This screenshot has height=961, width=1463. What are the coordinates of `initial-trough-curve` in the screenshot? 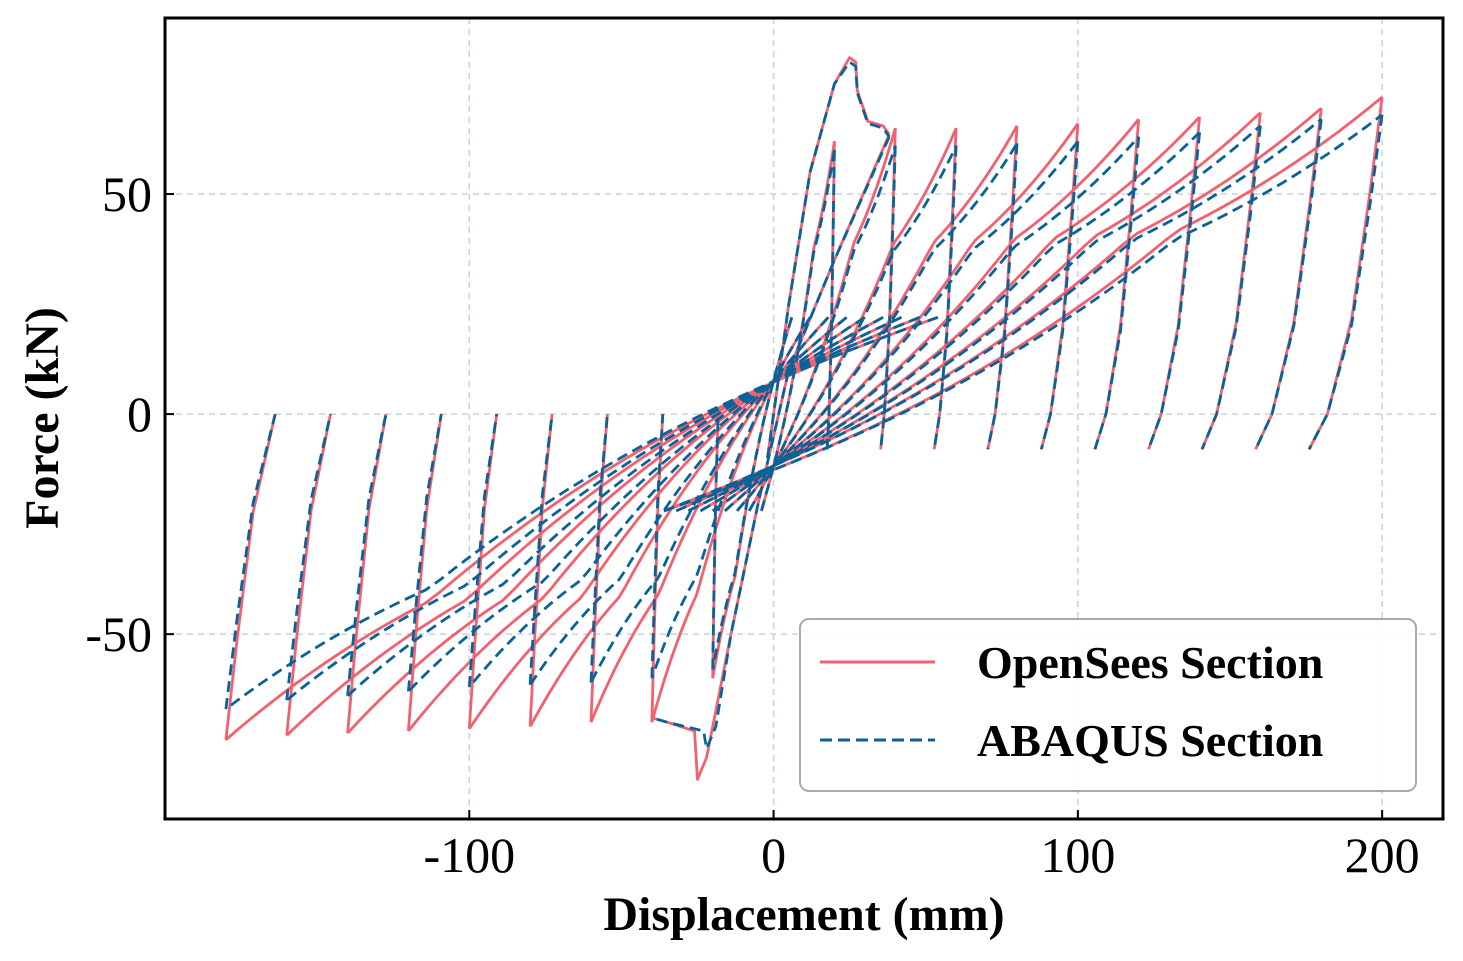 It's located at (771, 443).